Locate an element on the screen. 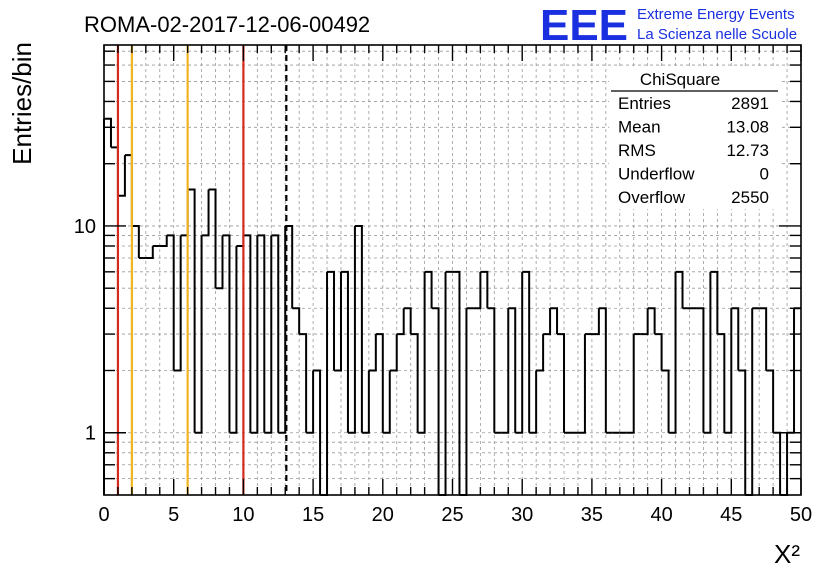  y-axis-title: Entries/bin is located at coordinates (22, 103).